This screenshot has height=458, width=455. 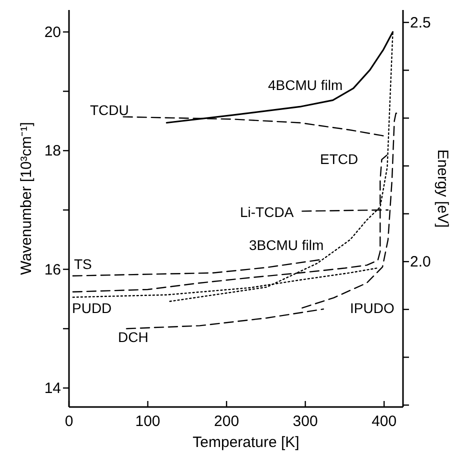 What do you see at coordinates (286, 245) in the screenshot?
I see `series-label: 3BCMU film` at bounding box center [286, 245].